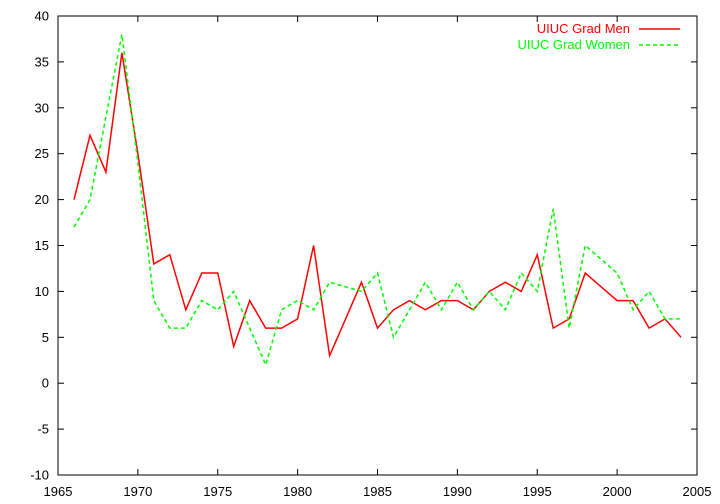 This screenshot has height=504, width=720. Describe the element at coordinates (217, 491) in the screenshot. I see `x-tick-label: 1975` at that location.